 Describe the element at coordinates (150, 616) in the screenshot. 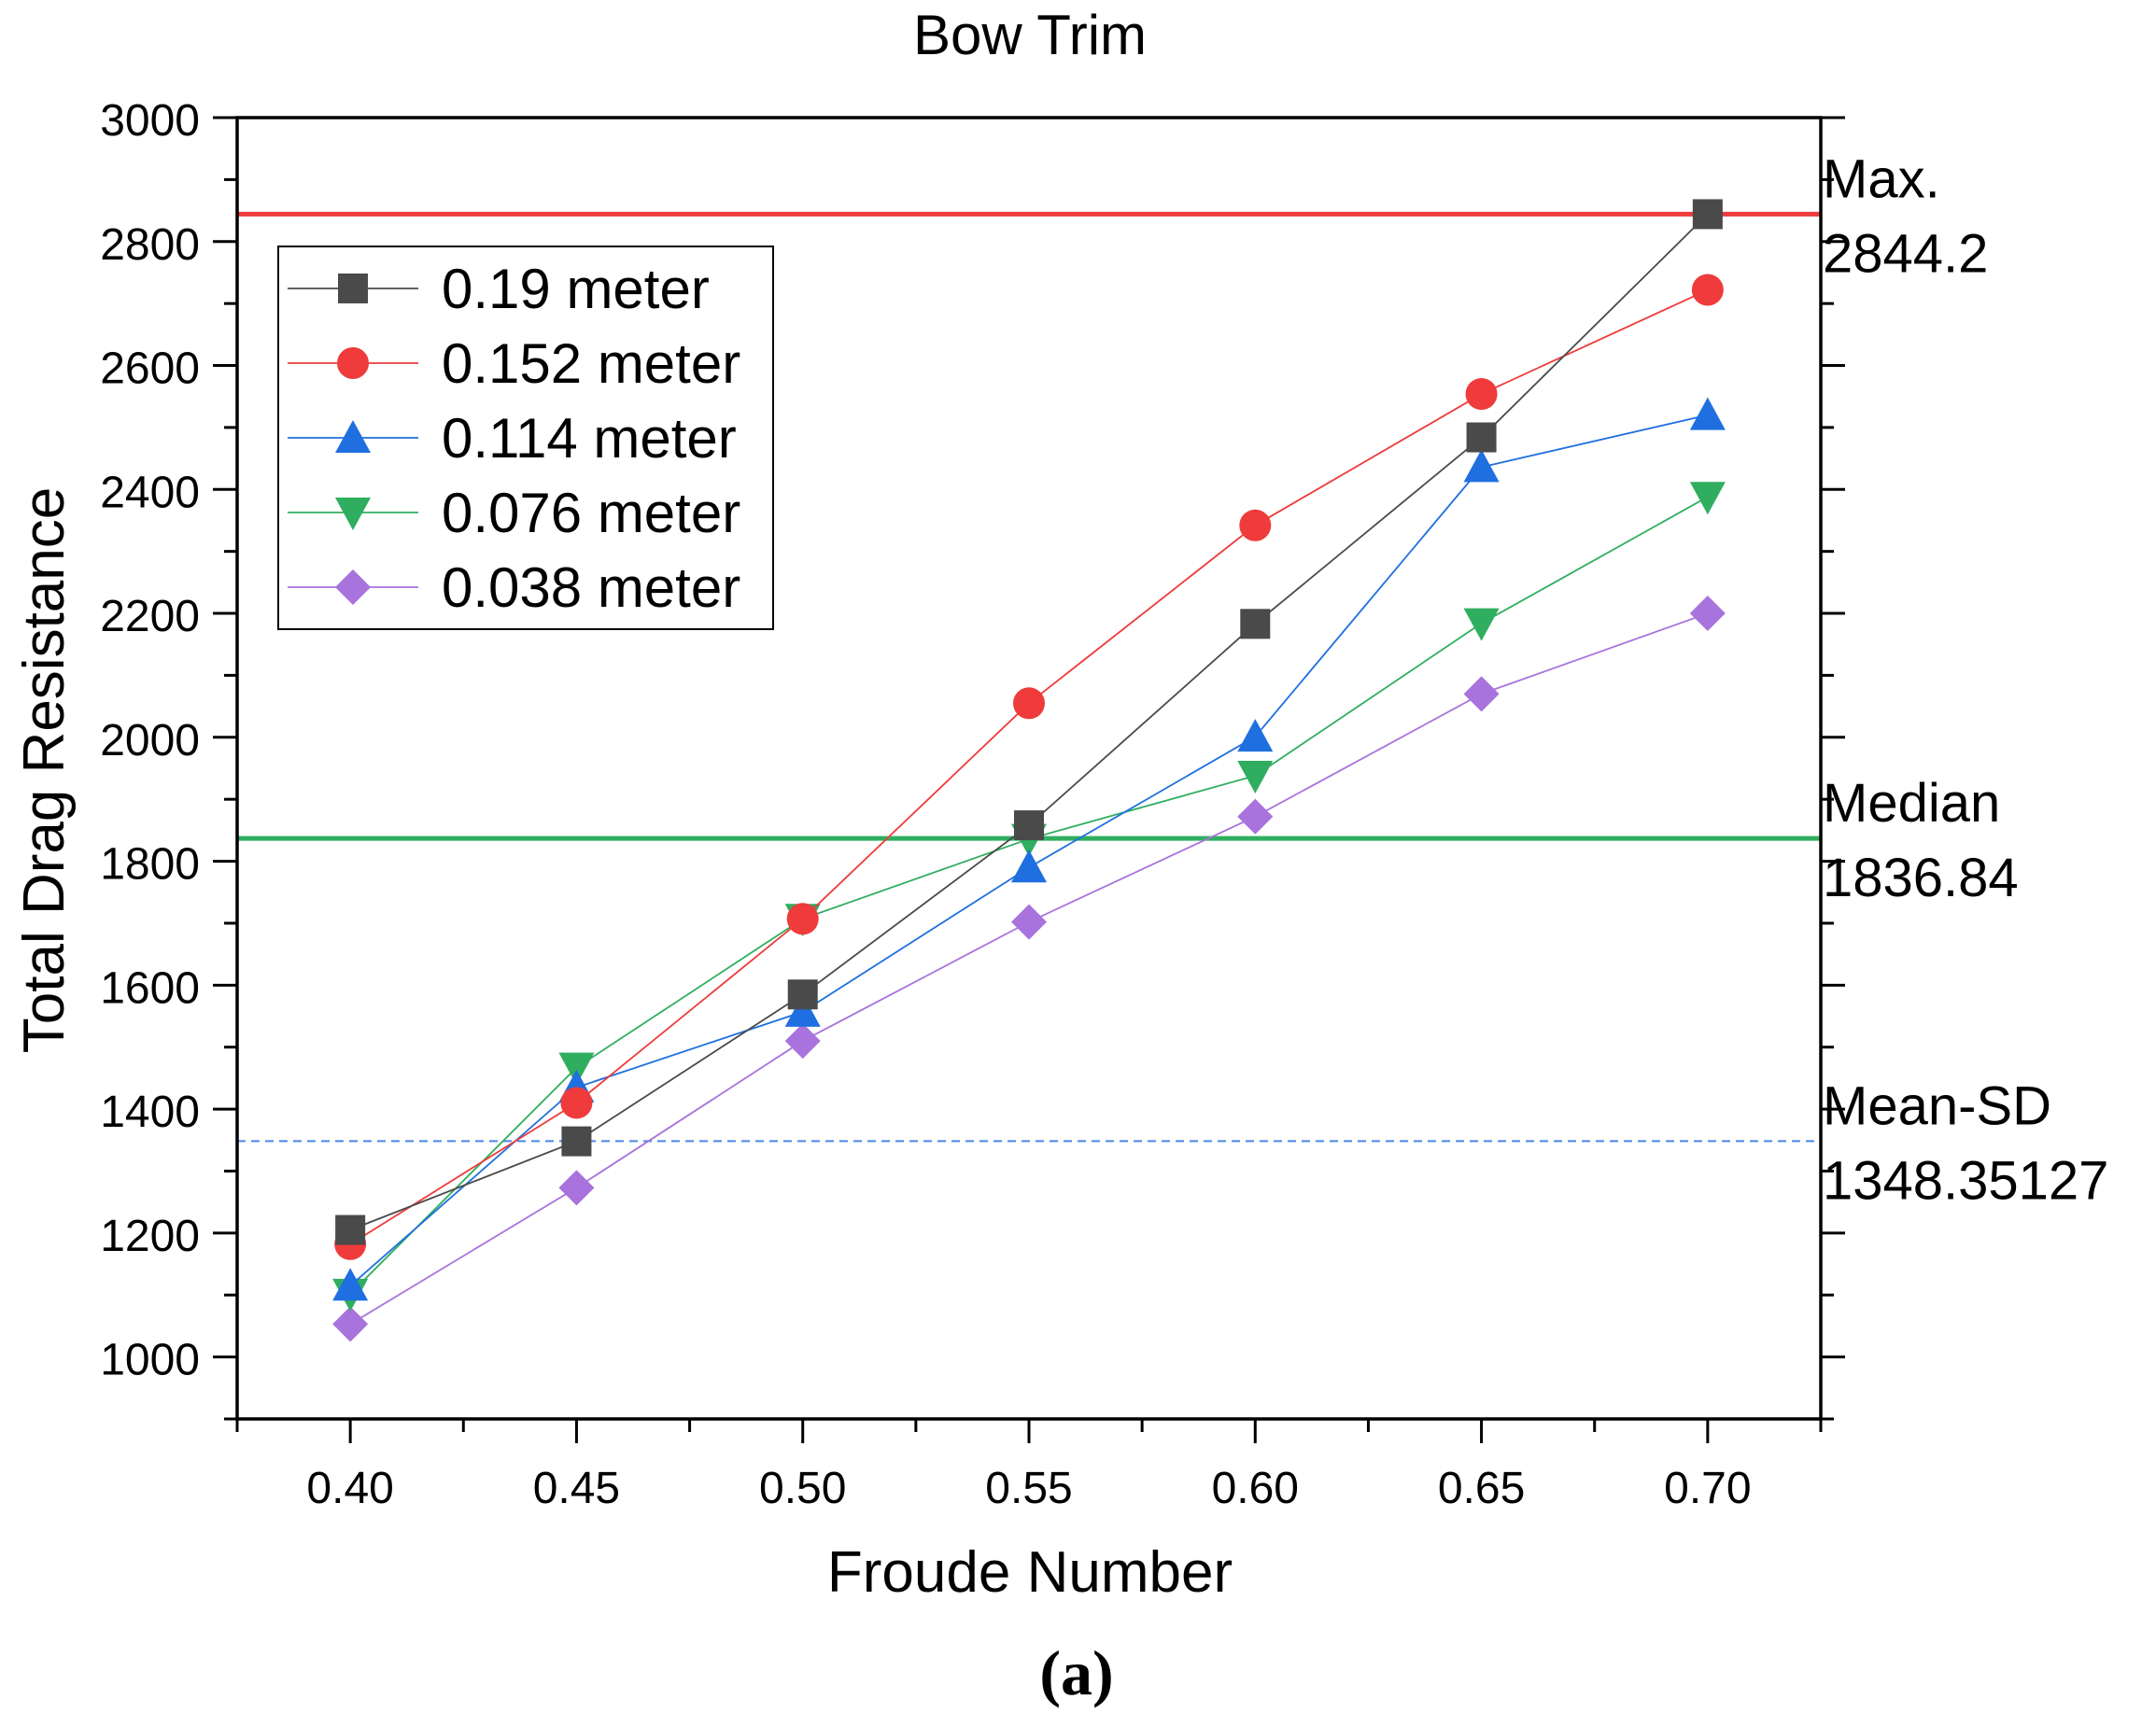

I see `y-tick-label: 2200` at that location.